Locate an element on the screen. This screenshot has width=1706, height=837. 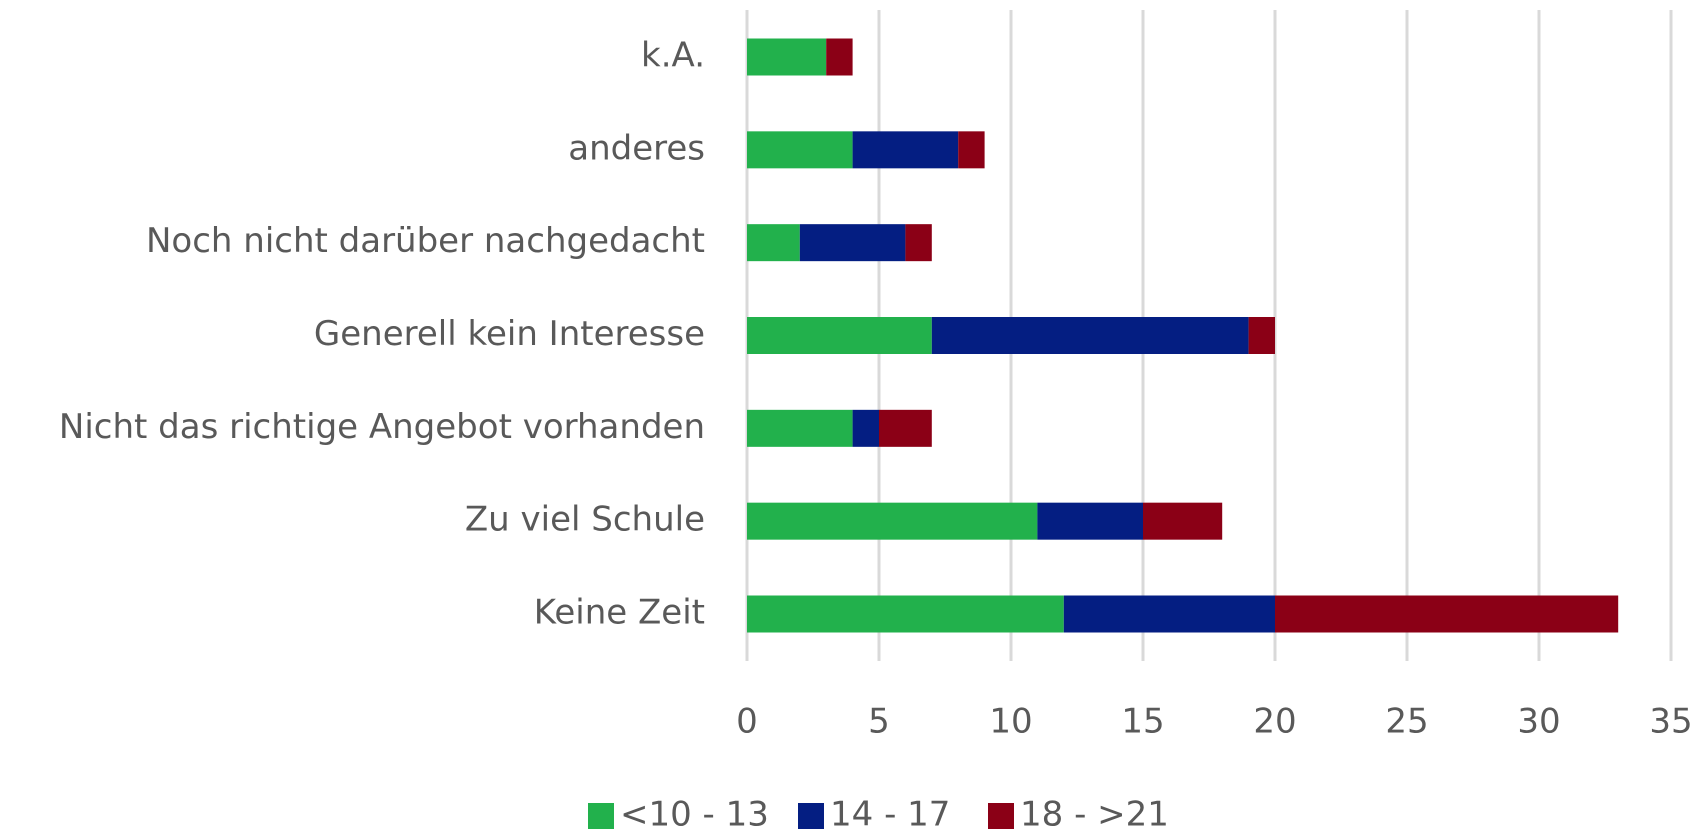
y-tick-label: anderes is located at coordinates (636, 148).